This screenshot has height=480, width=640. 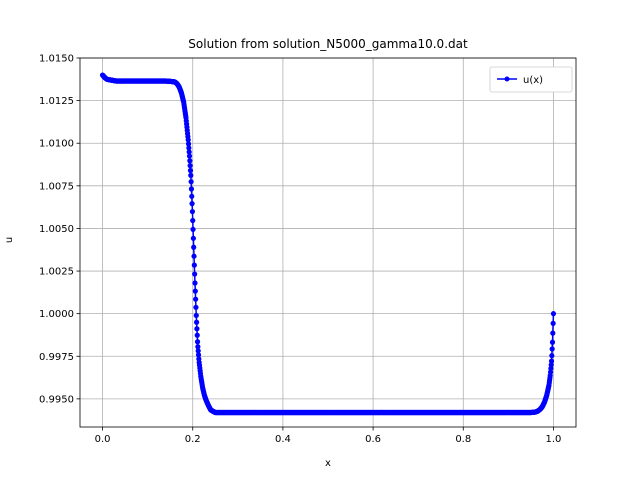 I want to click on x-tick-label: 0.0, so click(x=103, y=439).